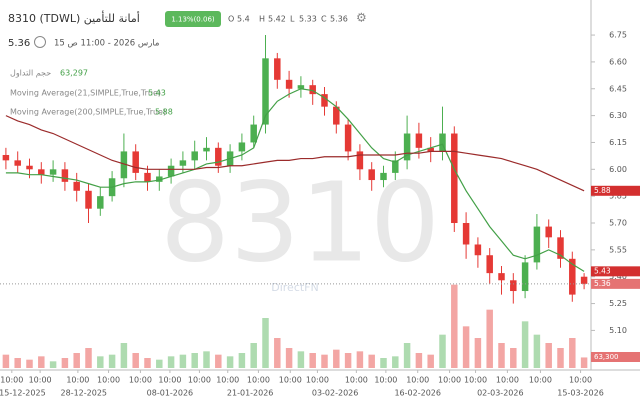  What do you see at coordinates (618, 196) in the screenshot?
I see `y-tick-label: 5.85` at bounding box center [618, 196].